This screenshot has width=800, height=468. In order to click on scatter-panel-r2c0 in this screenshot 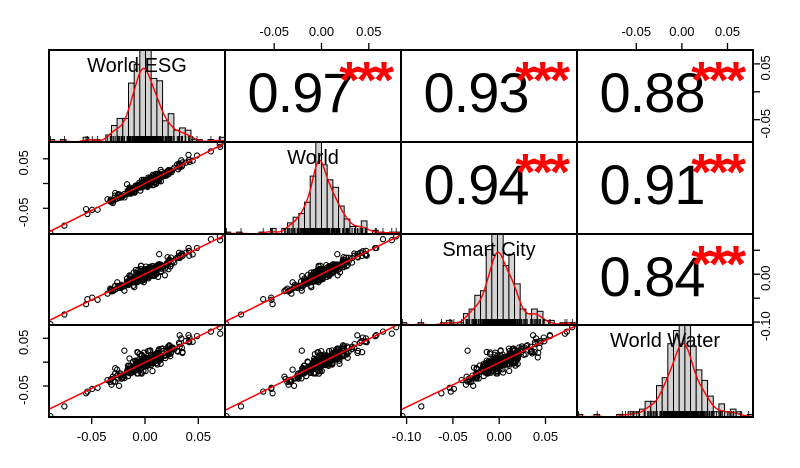, I will do `click(137, 279)`.